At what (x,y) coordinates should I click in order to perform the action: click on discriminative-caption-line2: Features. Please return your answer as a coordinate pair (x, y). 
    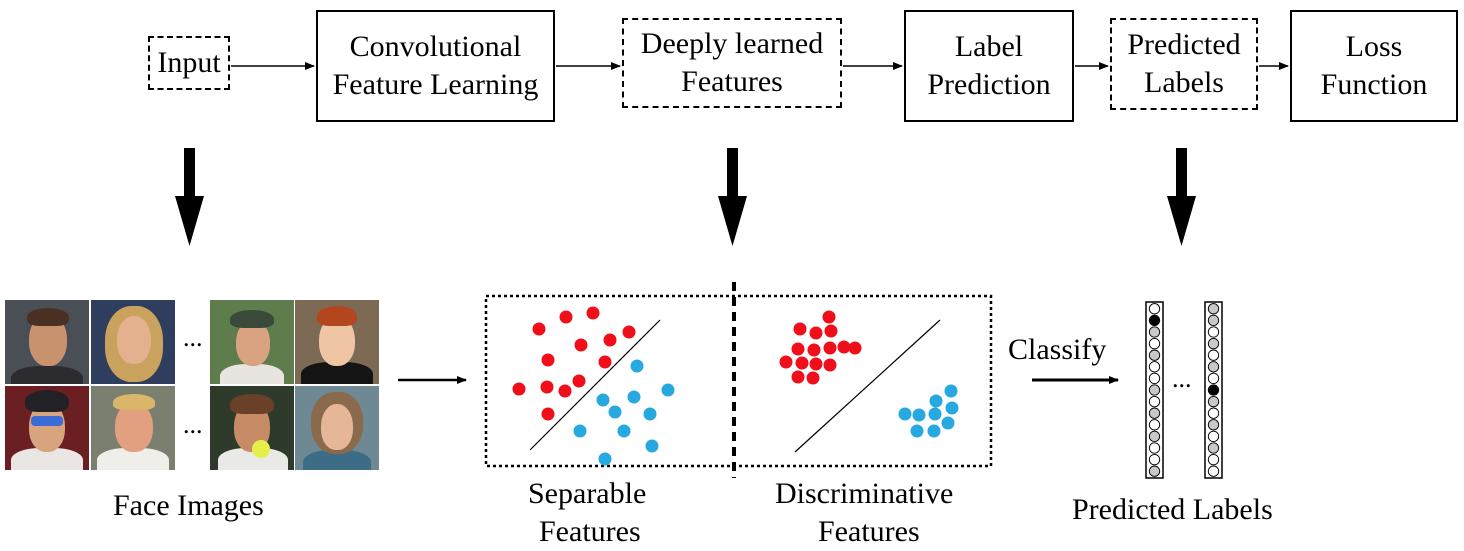
    Looking at the image, I should click on (869, 531).